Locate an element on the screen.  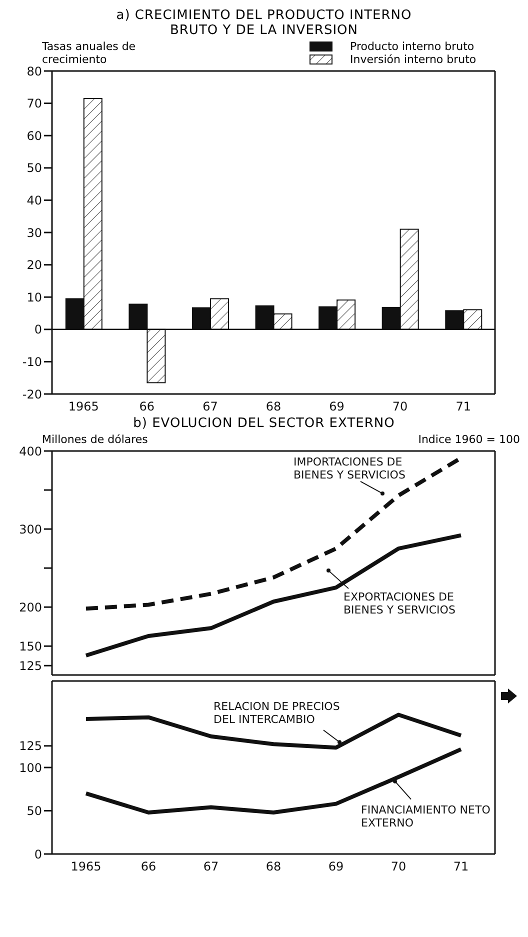
y-tick-label: 200 is located at coordinates (30, 607).